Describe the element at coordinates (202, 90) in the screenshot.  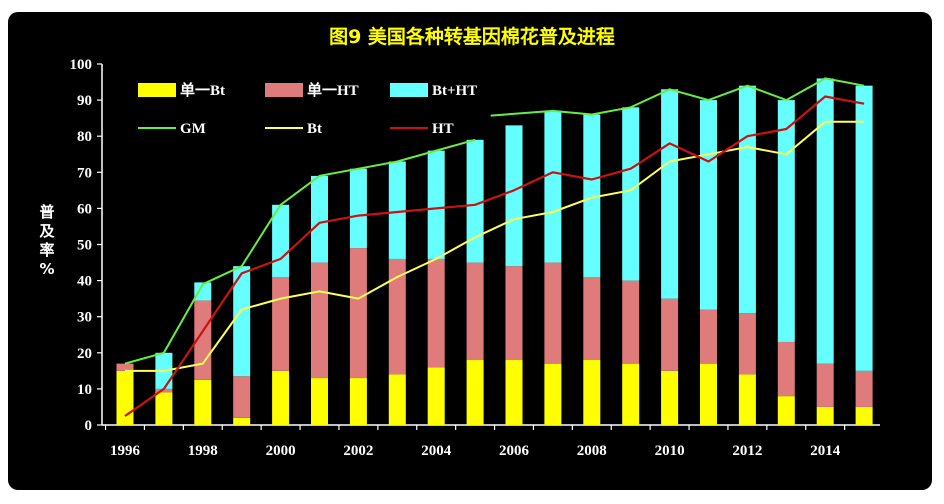
I see `legend-label: 单一Bt` at that location.